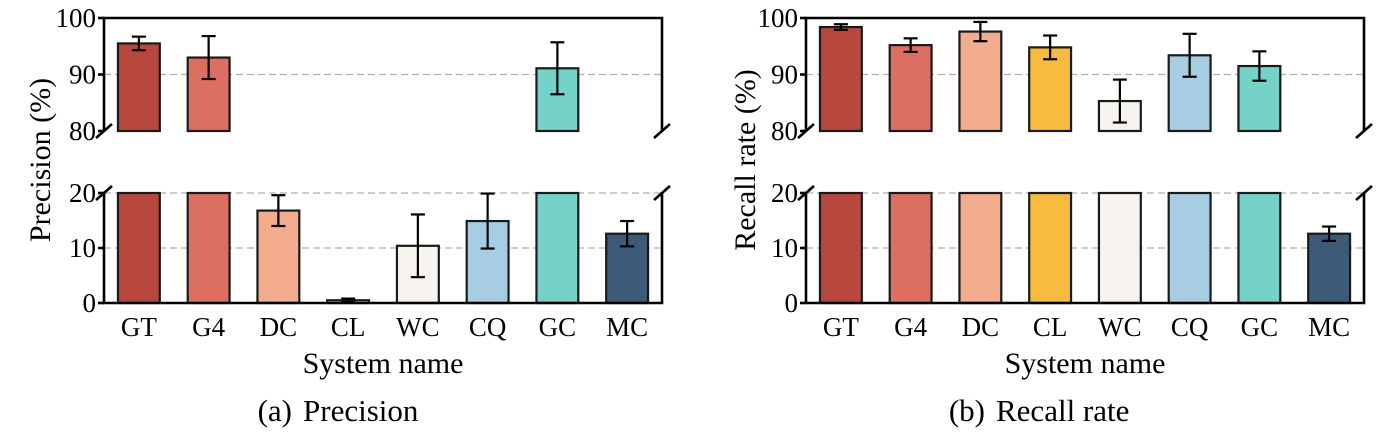 This screenshot has height=438, width=1392. Describe the element at coordinates (1050, 248) in the screenshot. I see `bar-cl-lower` at that location.